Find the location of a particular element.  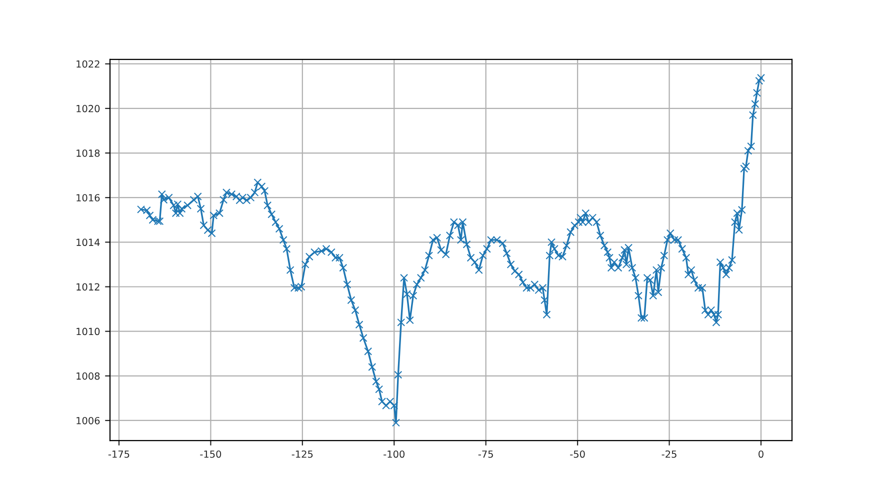

y-tick-label: 1020 is located at coordinates (88, 108).